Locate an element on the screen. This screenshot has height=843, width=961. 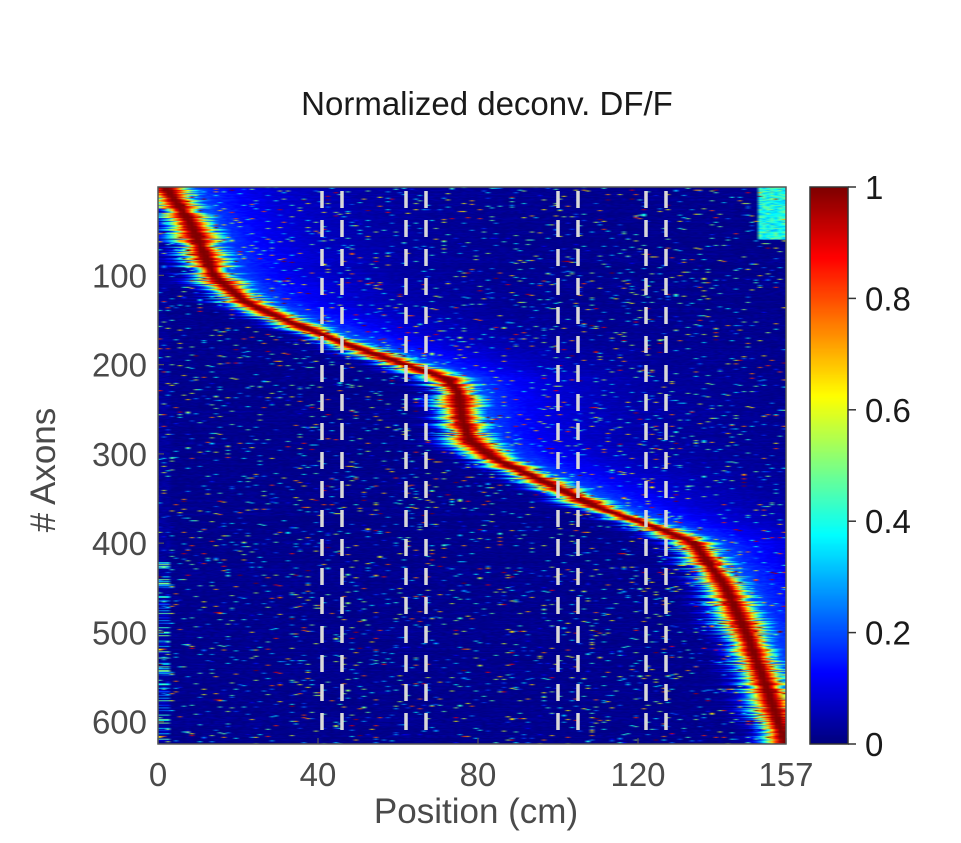
x-axis: 0 40 80 120 157 is located at coordinates (481, 765).